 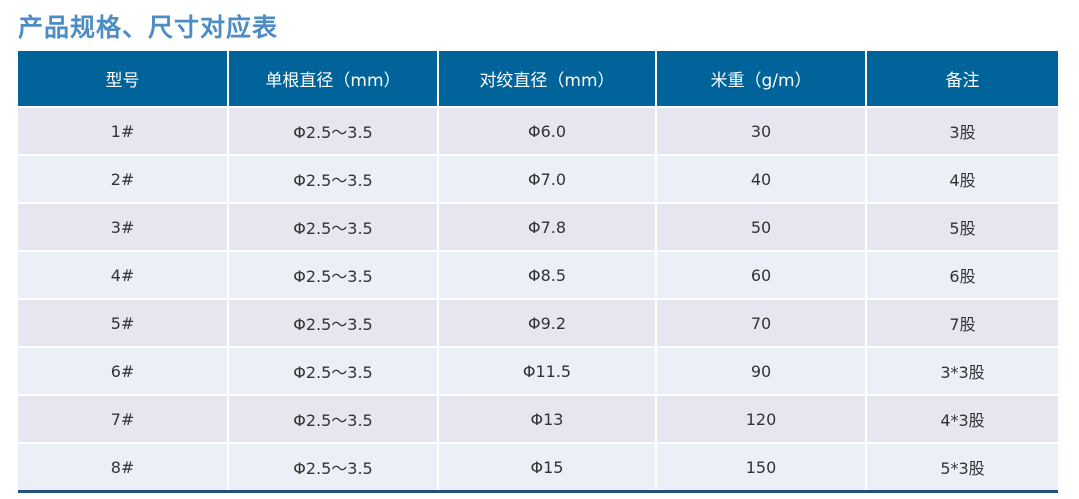 I want to click on table-cell: 5*3股, so click(x=961, y=467).